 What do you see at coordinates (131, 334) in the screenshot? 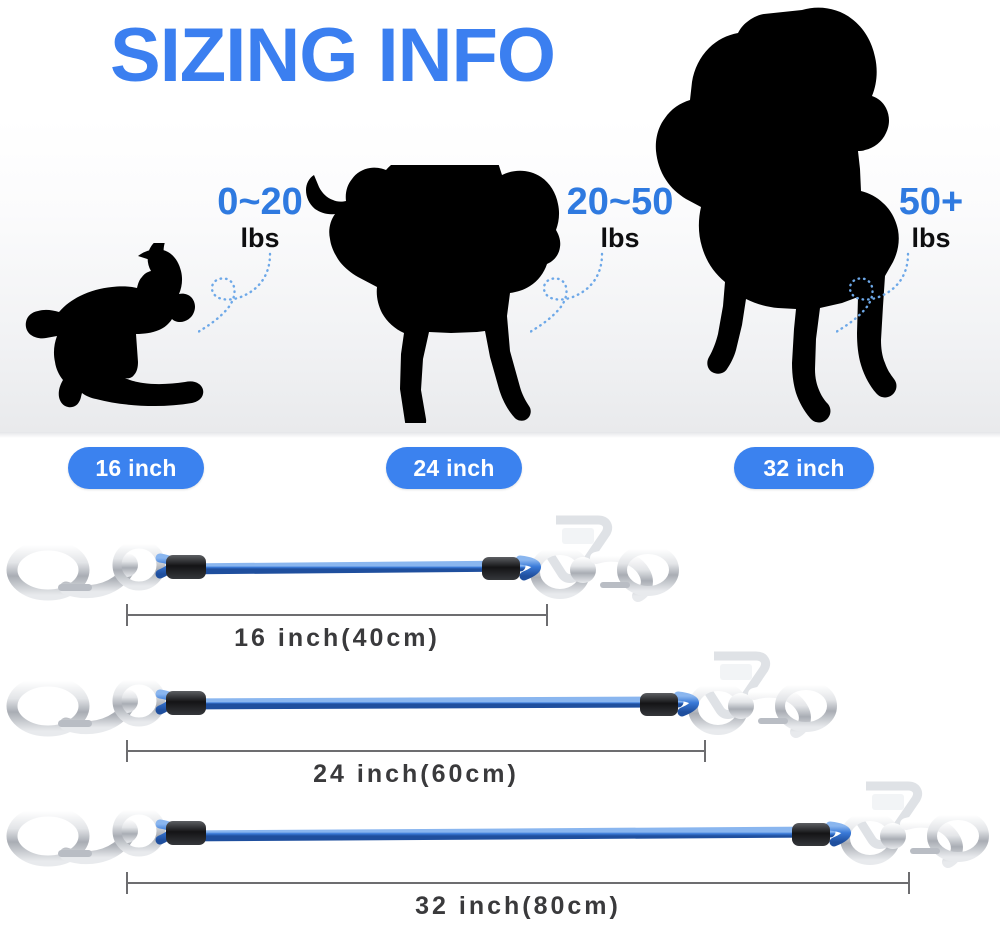
I see `puppy-silhouette-icon` at bounding box center [131, 334].